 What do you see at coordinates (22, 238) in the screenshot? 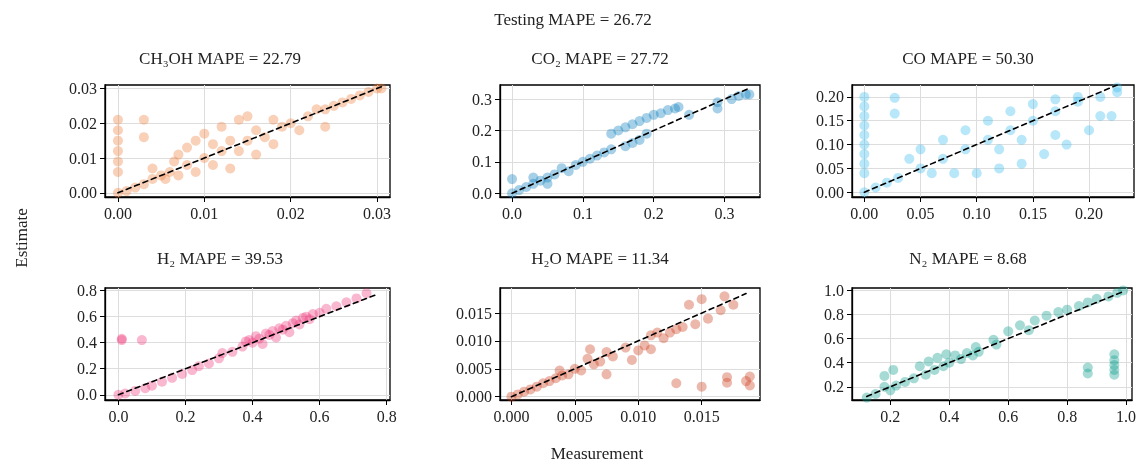
I see `text: Estimate` at bounding box center [22, 238].